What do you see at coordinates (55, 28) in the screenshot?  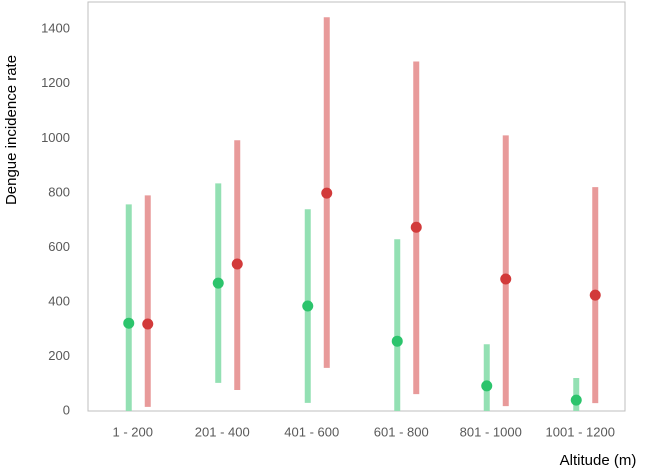 I see `y-tick-label: 1400` at bounding box center [55, 28].